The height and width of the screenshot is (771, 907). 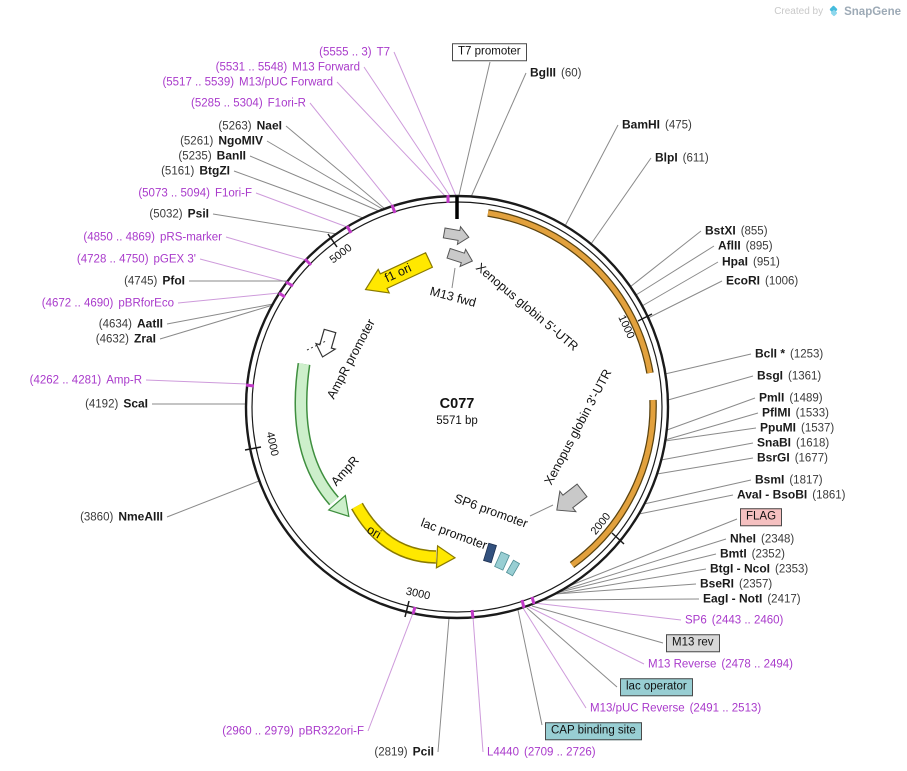 What do you see at coordinates (228, 298) in the screenshot?
I see `callout-line-pbrforeco` at bounding box center [228, 298].